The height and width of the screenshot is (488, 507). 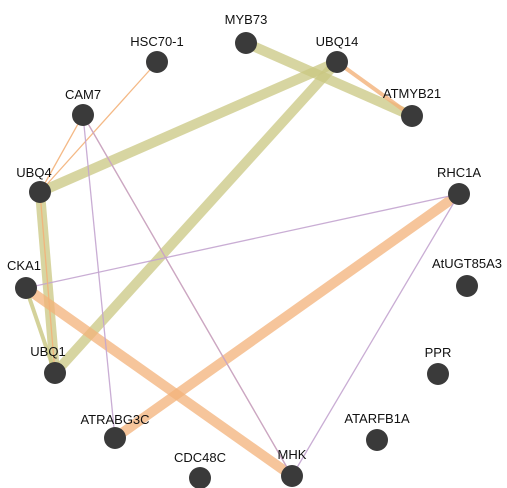 I want to click on node-label: CDC48C, so click(x=200, y=457).